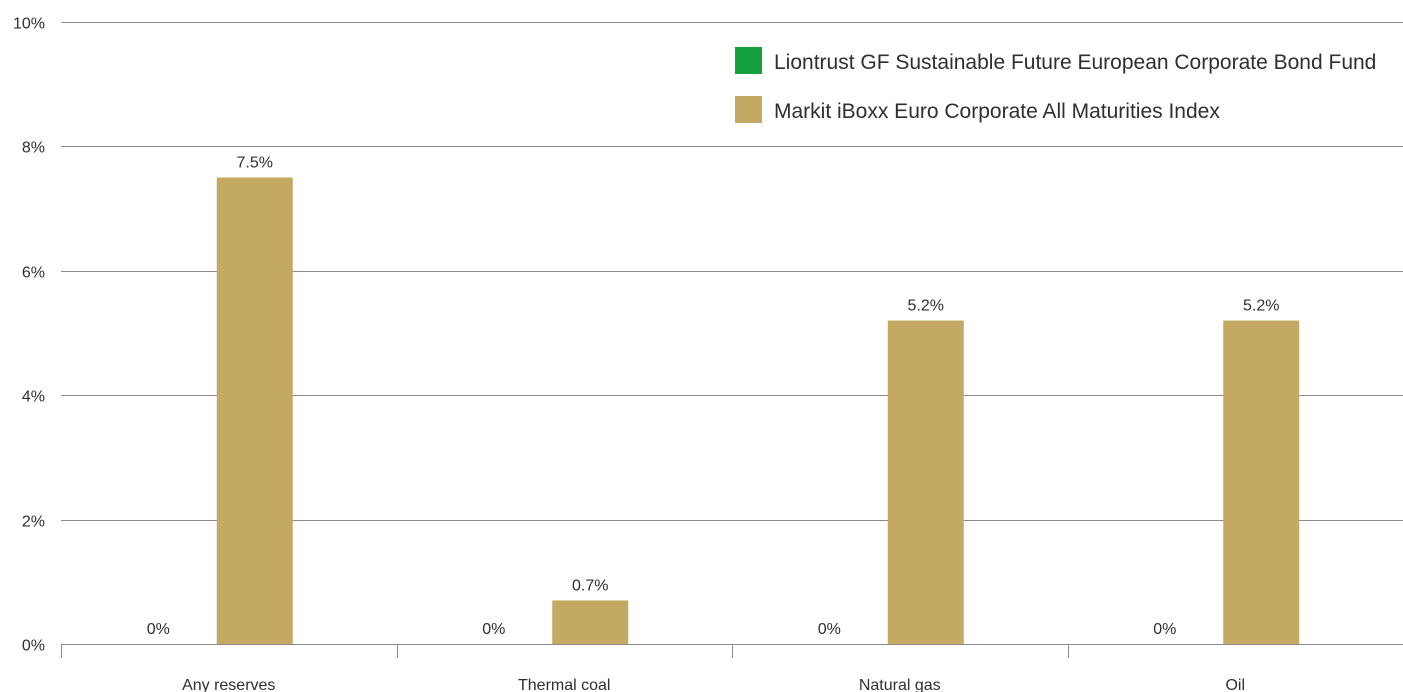  Describe the element at coordinates (590, 585) in the screenshot. I see `data-label: 0.7%` at that location.